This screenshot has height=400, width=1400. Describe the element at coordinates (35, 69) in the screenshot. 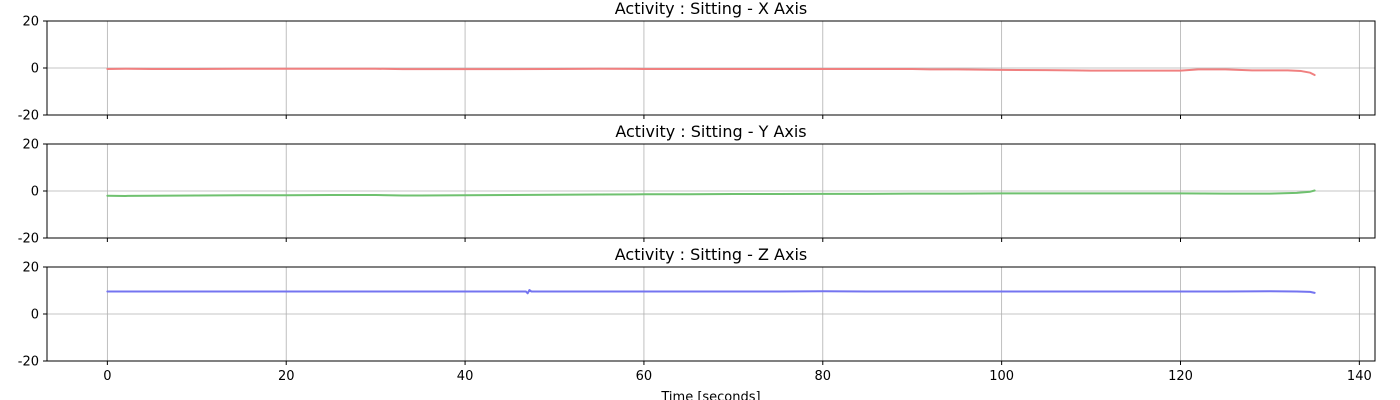

I see `y-tick-label-0-1: 0` at that location.